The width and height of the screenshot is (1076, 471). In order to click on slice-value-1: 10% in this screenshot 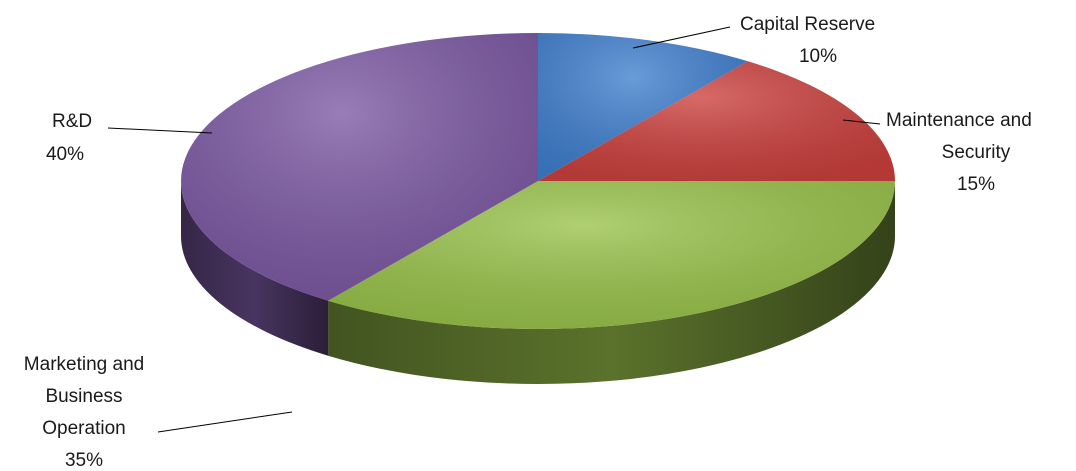, I will do `click(818, 56)`.